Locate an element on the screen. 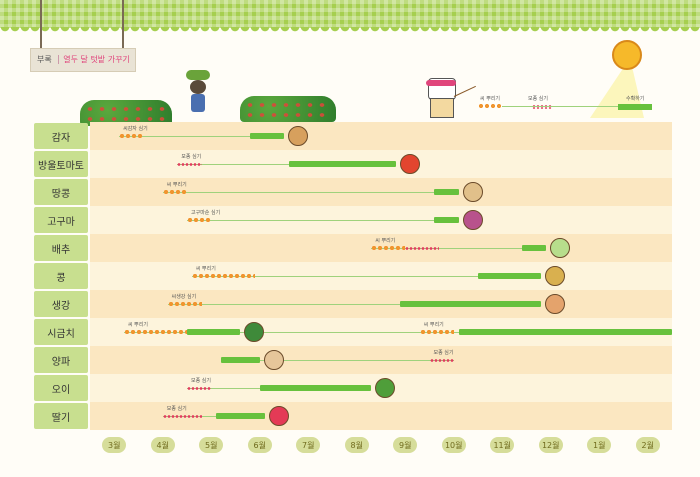 The image size is (700, 477). month-label: 7월 is located at coordinates (308, 445).